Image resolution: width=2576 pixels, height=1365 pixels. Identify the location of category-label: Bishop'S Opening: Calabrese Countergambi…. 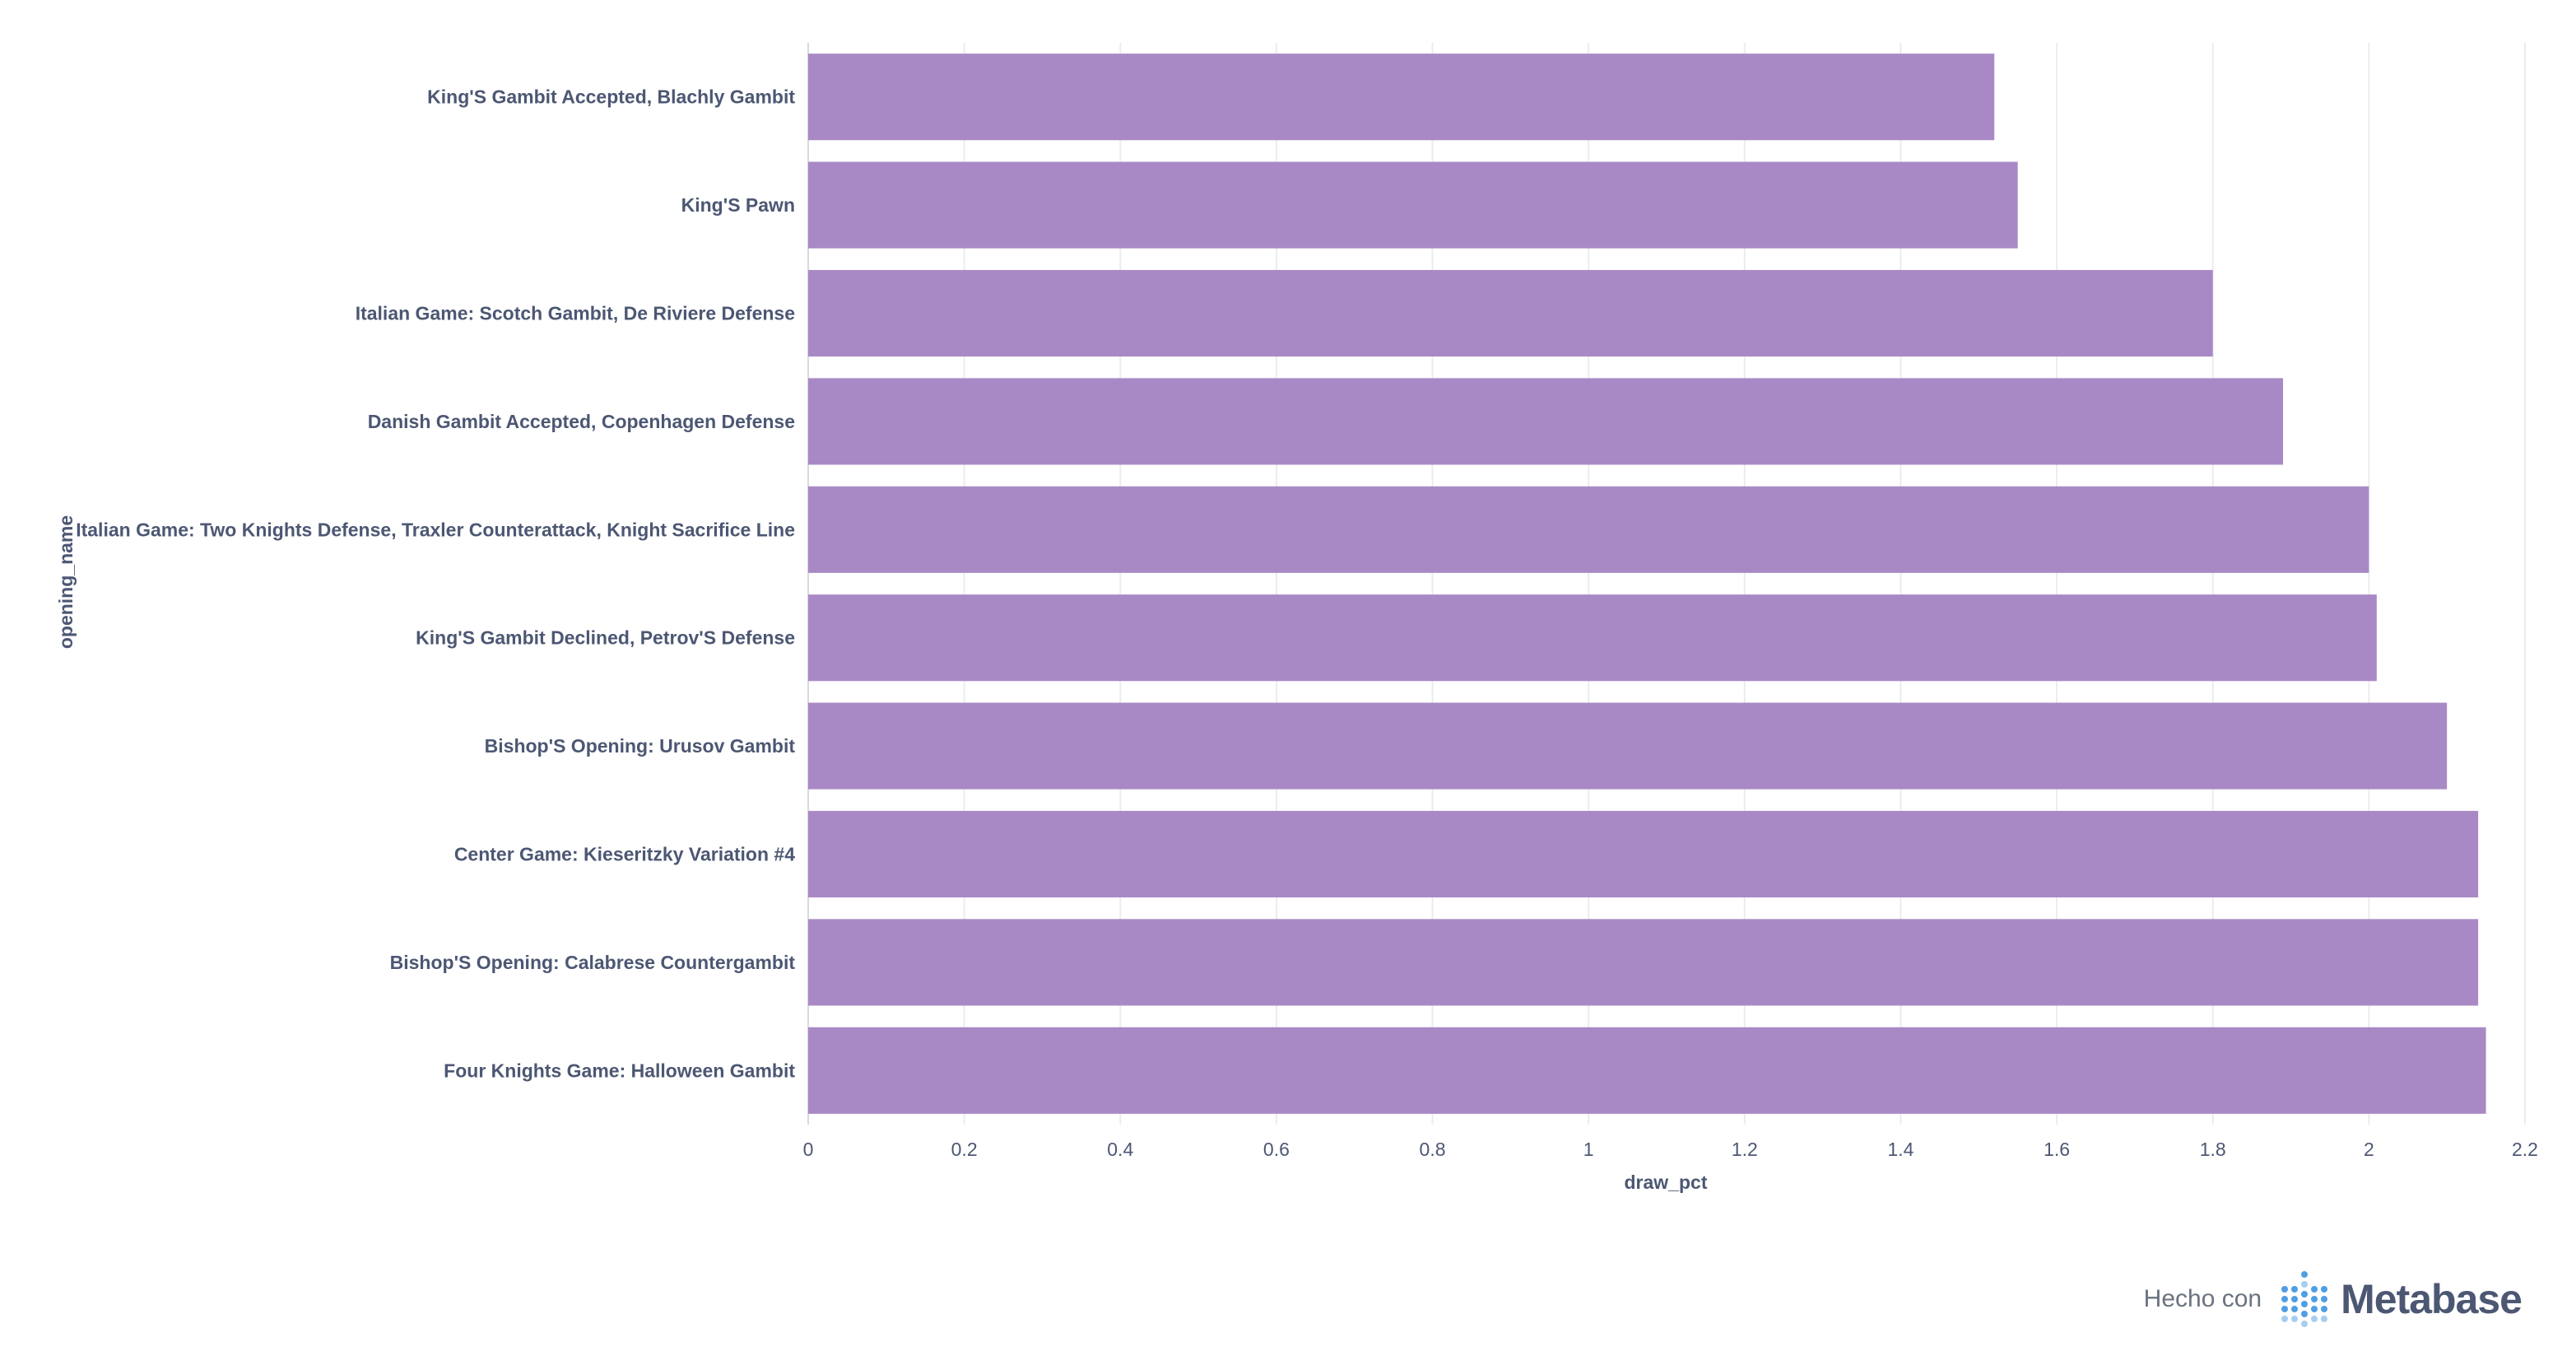
(593, 962).